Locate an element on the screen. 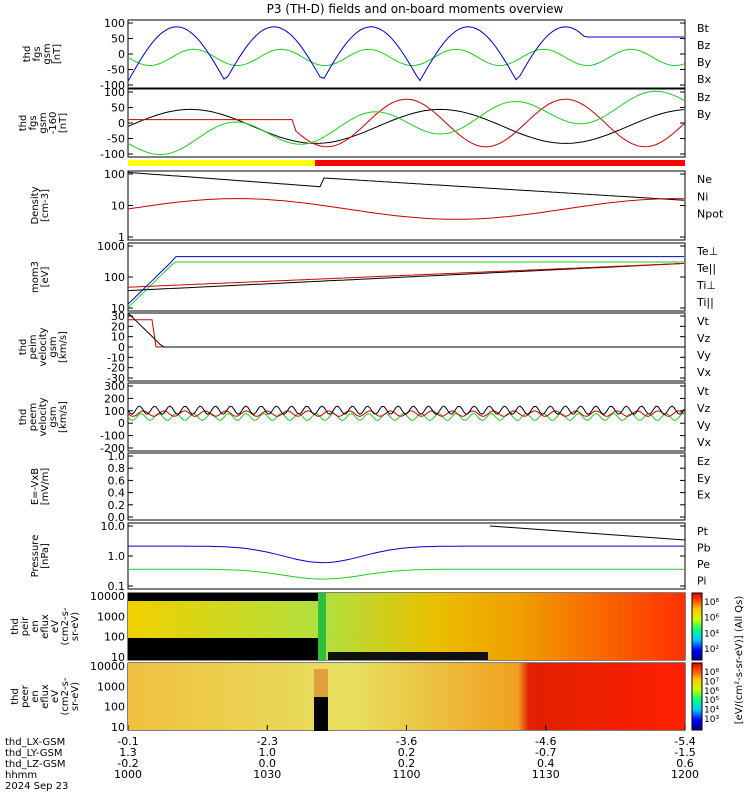 This screenshot has width=750, height=800. y-tick-label: -10 is located at coordinates (116, 357).